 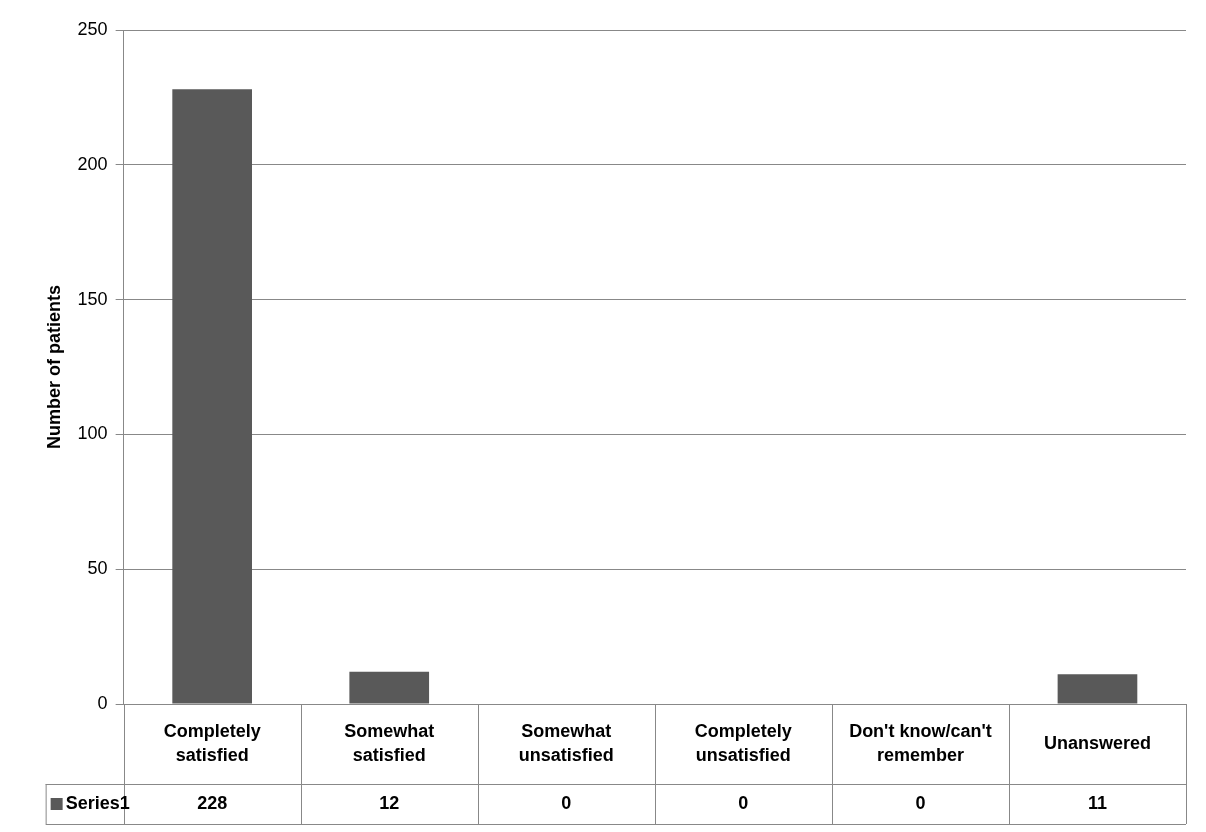 I want to click on y-tick-label: 50, so click(x=97, y=568).